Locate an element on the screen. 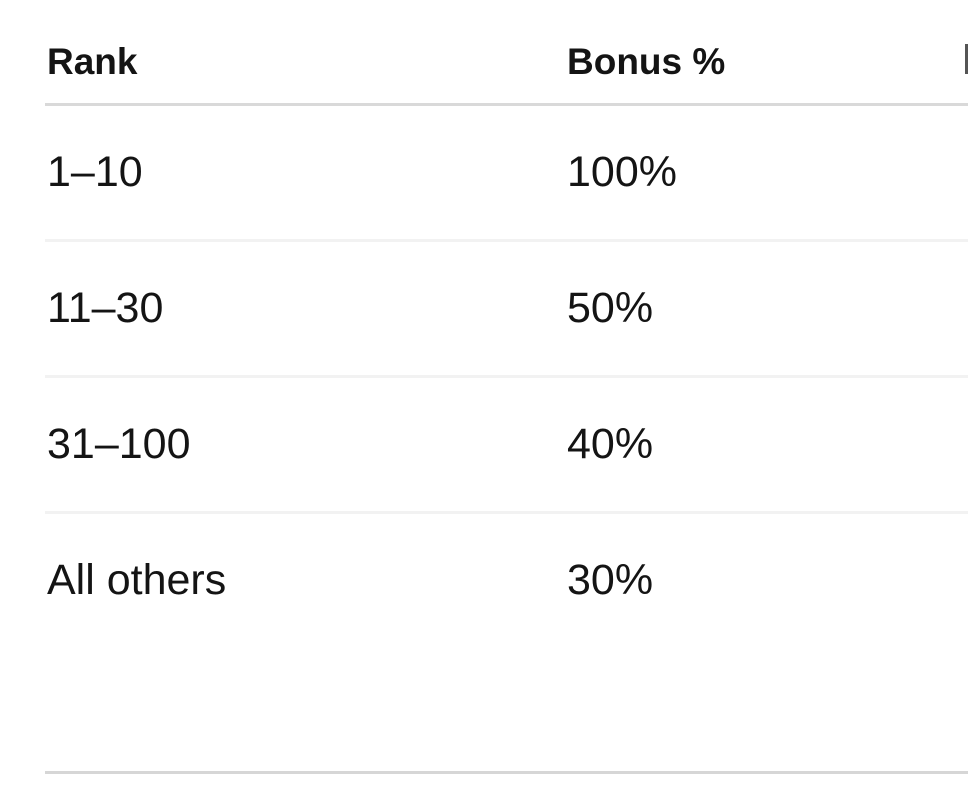  column-header-bonus: Bonus % is located at coordinates (646, 62).